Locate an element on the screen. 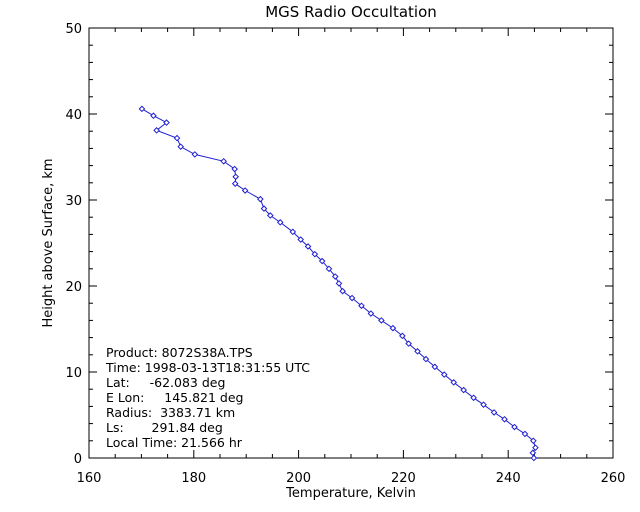 The image size is (640, 512). x-axis-label: Temperature, Kelvin is located at coordinates (350, 493).